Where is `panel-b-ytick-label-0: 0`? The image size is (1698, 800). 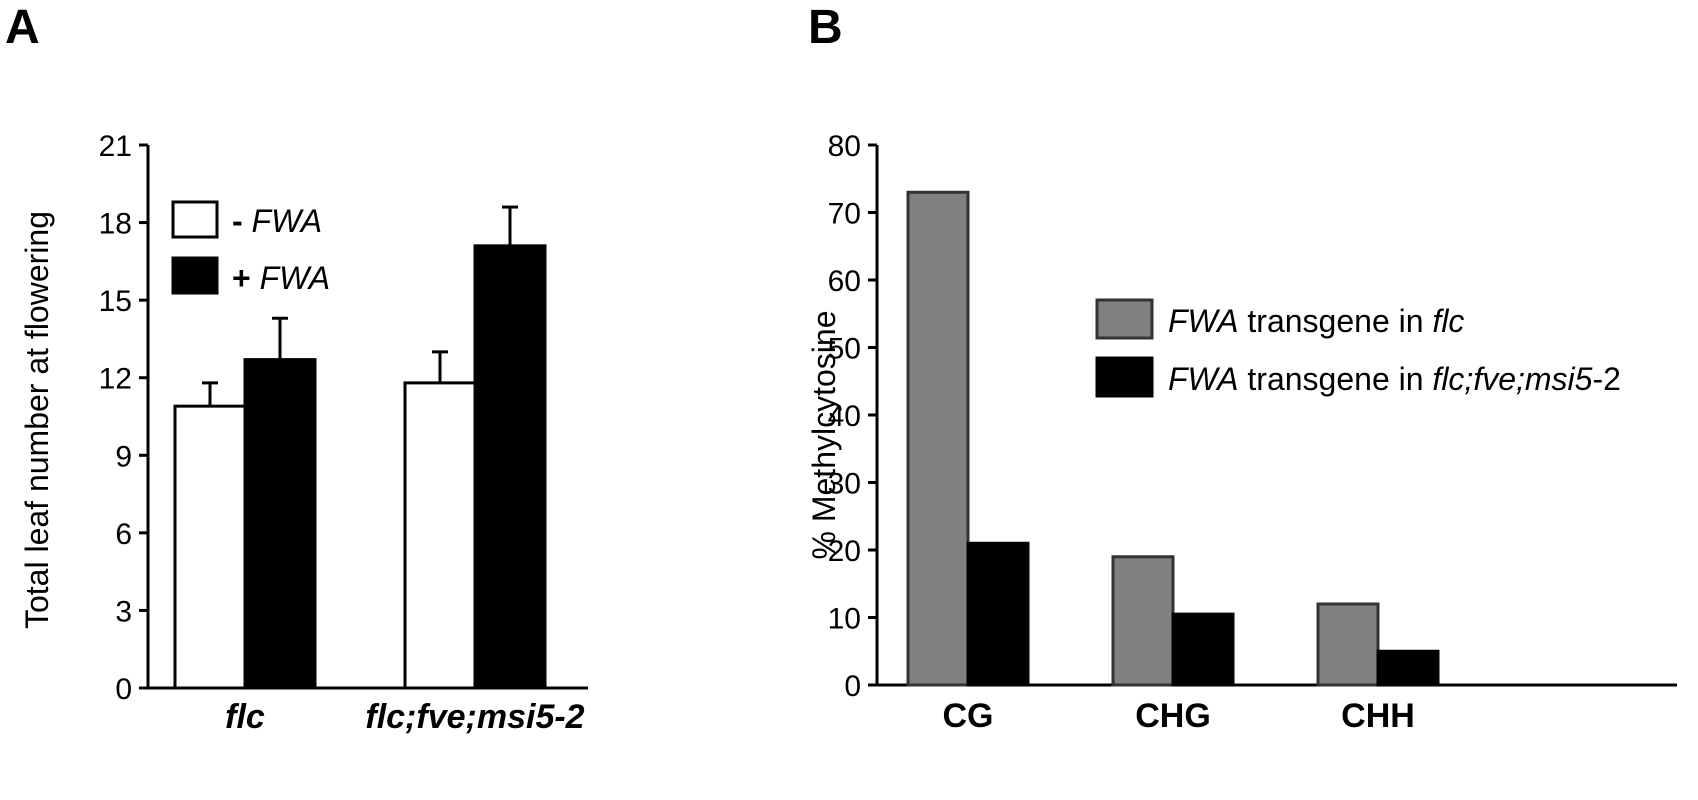
panel-b-ytick-label-0: 0 is located at coordinates (852, 686).